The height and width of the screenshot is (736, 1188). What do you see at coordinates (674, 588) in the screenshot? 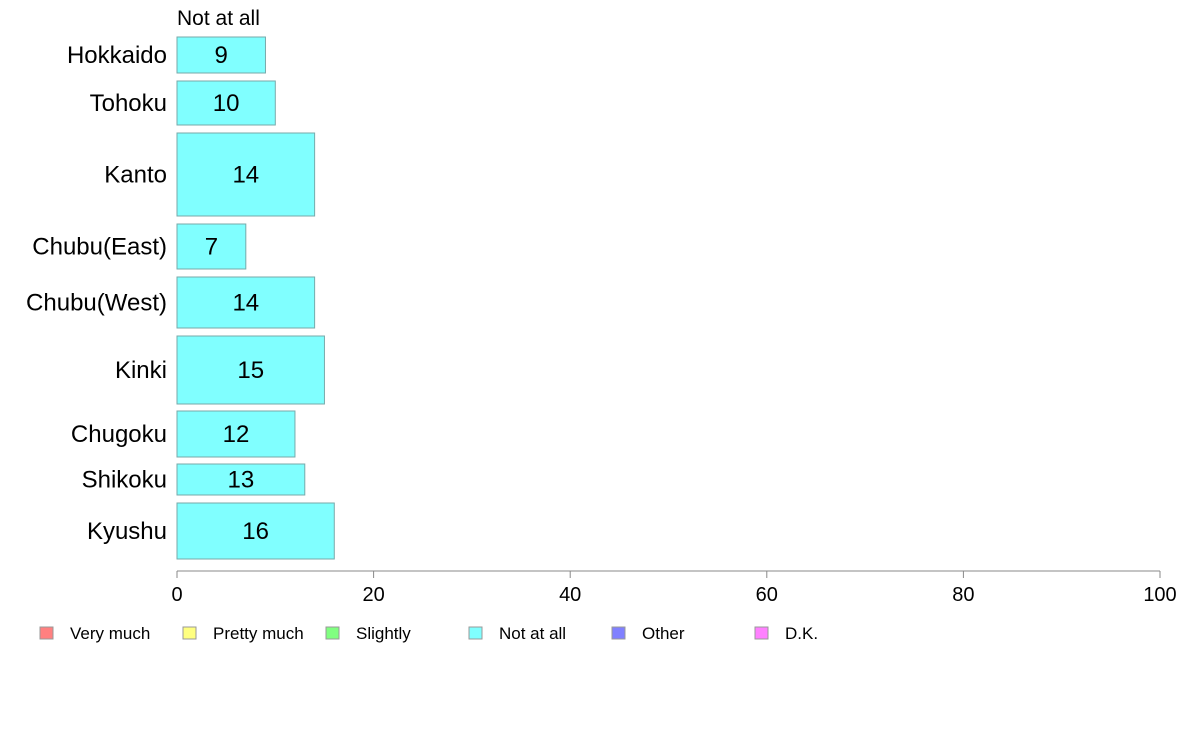
I see `x-axis: 0 20 40 60 80 100` at bounding box center [674, 588].